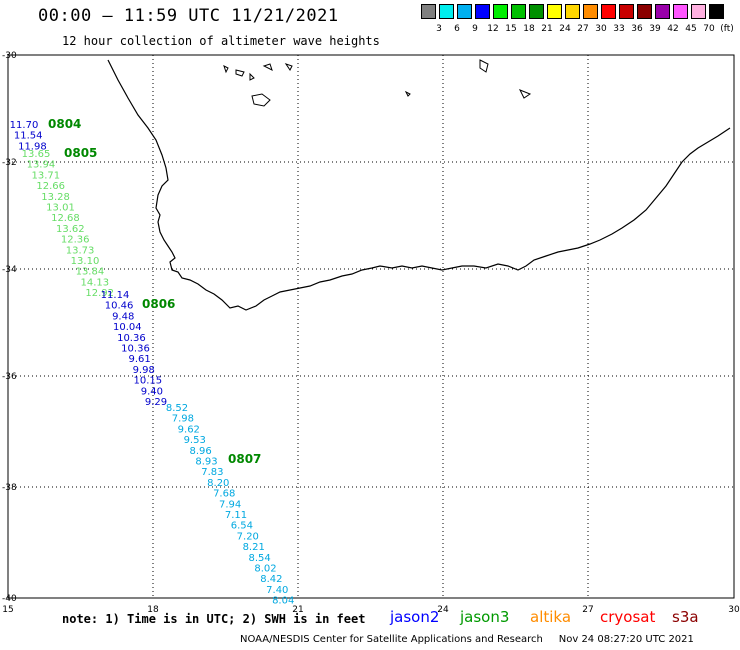 Image resolution: width=740 pixels, height=650 pixels. What do you see at coordinates (9, 270) in the screenshot?
I see `y-tick-label: -34` at bounding box center [9, 270].